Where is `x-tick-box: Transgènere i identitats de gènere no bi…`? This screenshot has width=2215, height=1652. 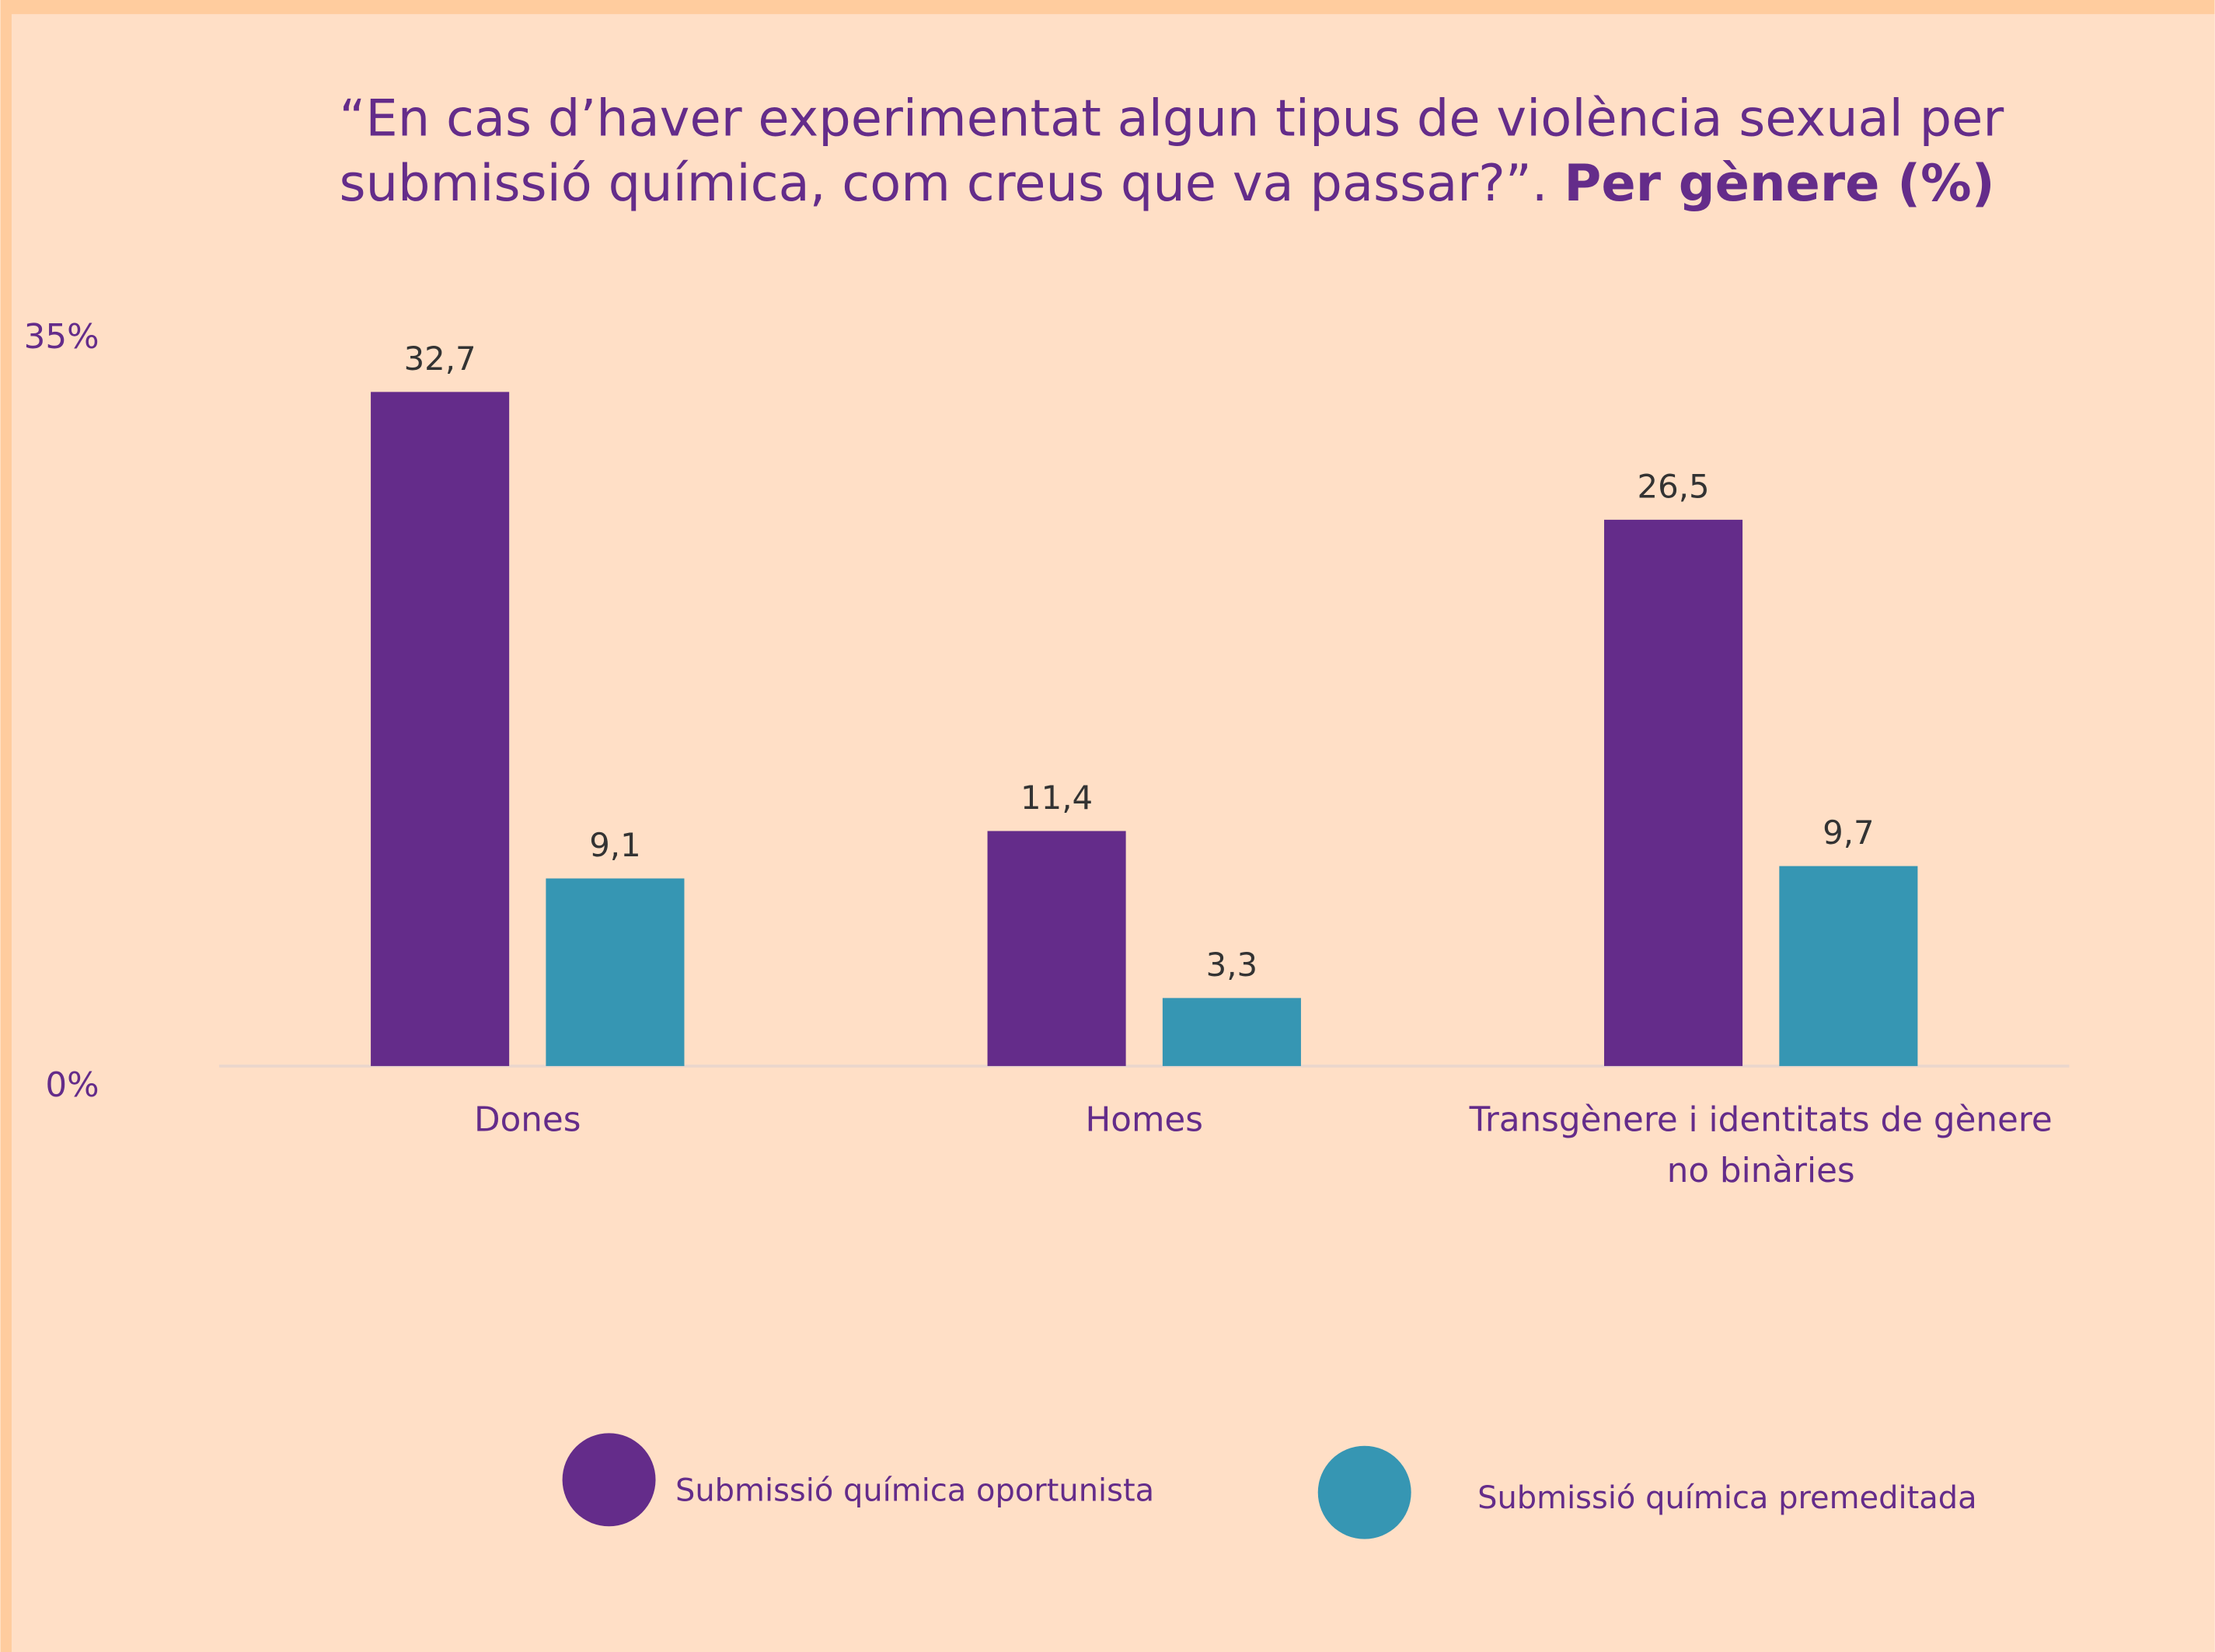
x-tick-box: Transgènere i identitats de gènere no bi… is located at coordinates (1761, 1145).